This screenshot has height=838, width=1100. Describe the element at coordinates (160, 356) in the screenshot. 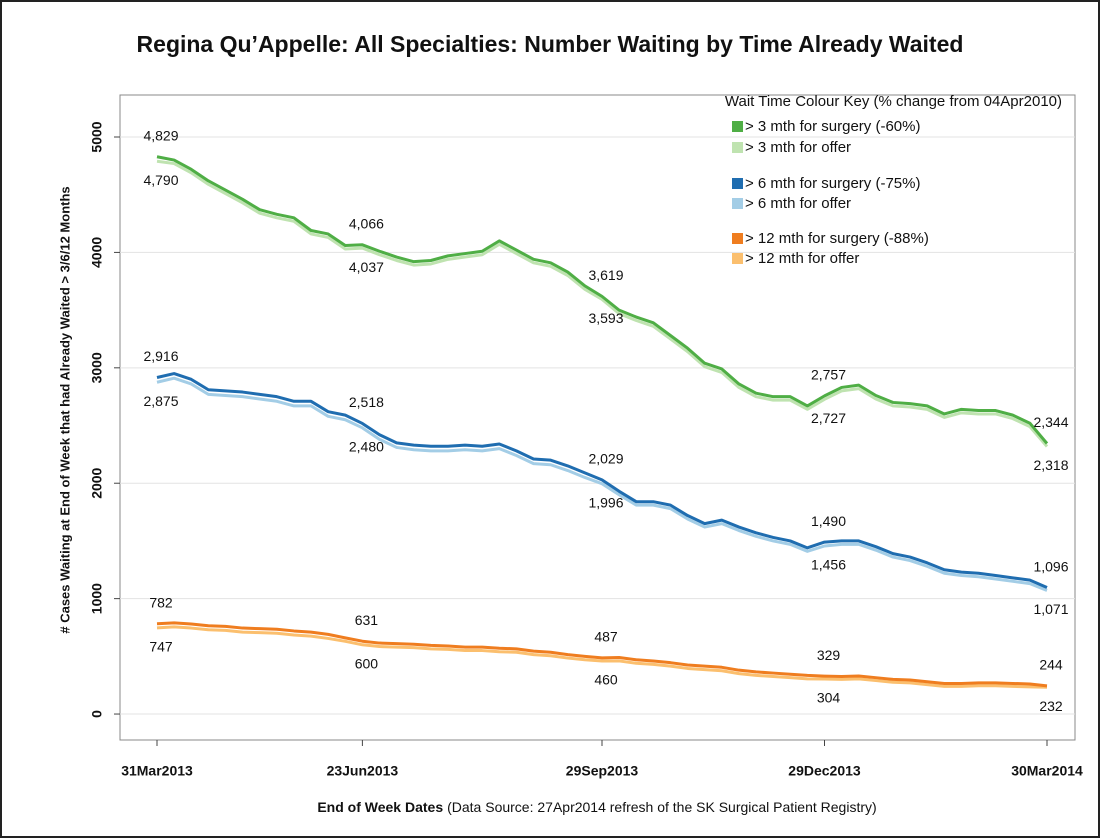

I see `data-label: 2,916` at that location.